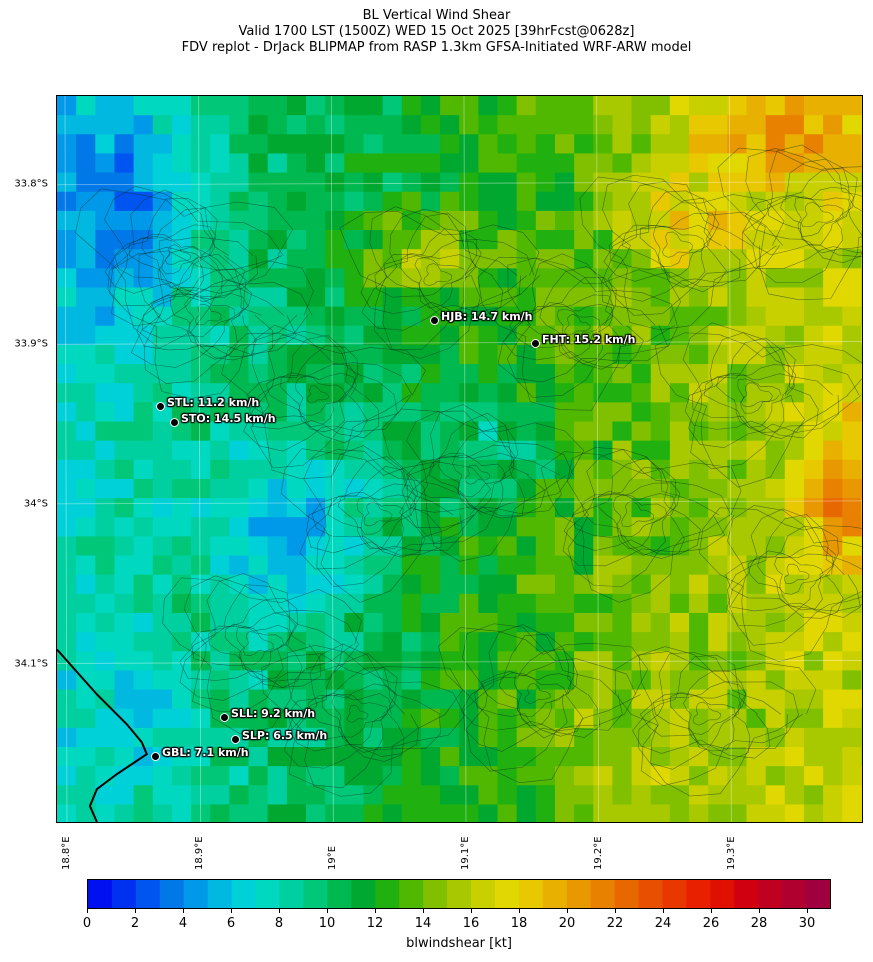  Describe the element at coordinates (213, 402) in the screenshot. I see `station-label: STL: 11.2 km/h` at that location.